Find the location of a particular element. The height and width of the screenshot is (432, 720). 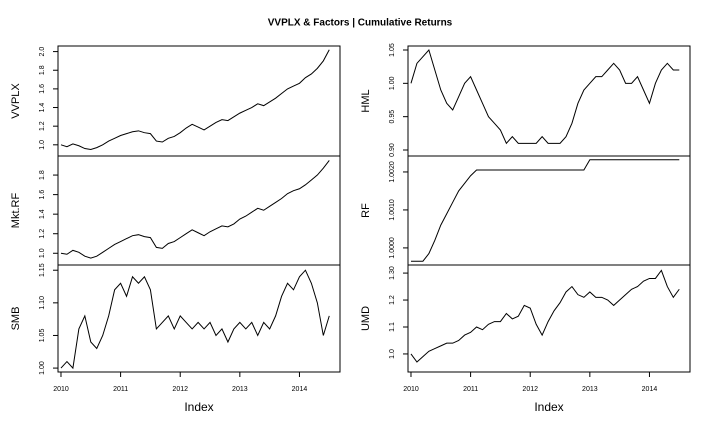

y-tick-label: 1.1 is located at coordinates (392, 327).